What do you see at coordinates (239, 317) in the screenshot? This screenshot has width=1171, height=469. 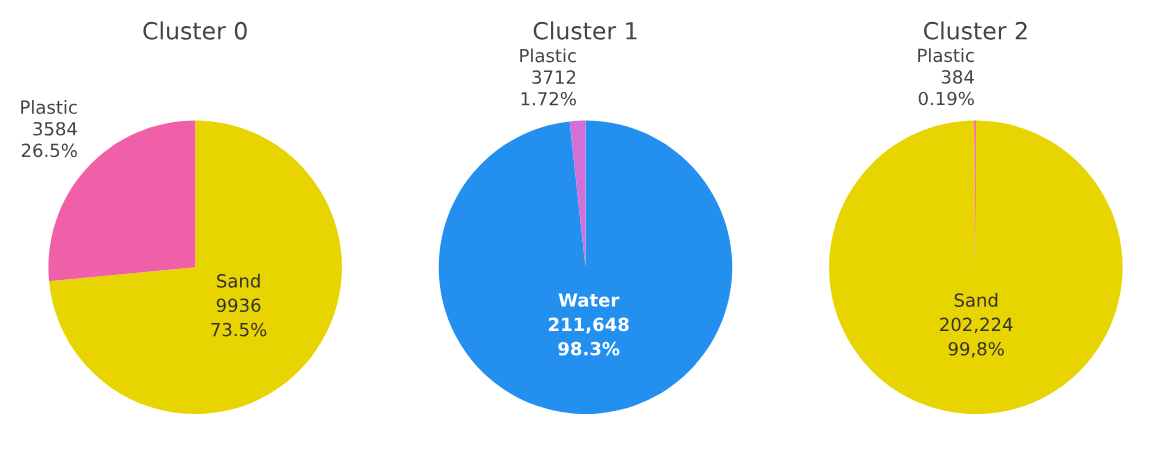 I see `data-label: 9936 73.5%` at bounding box center [239, 317].